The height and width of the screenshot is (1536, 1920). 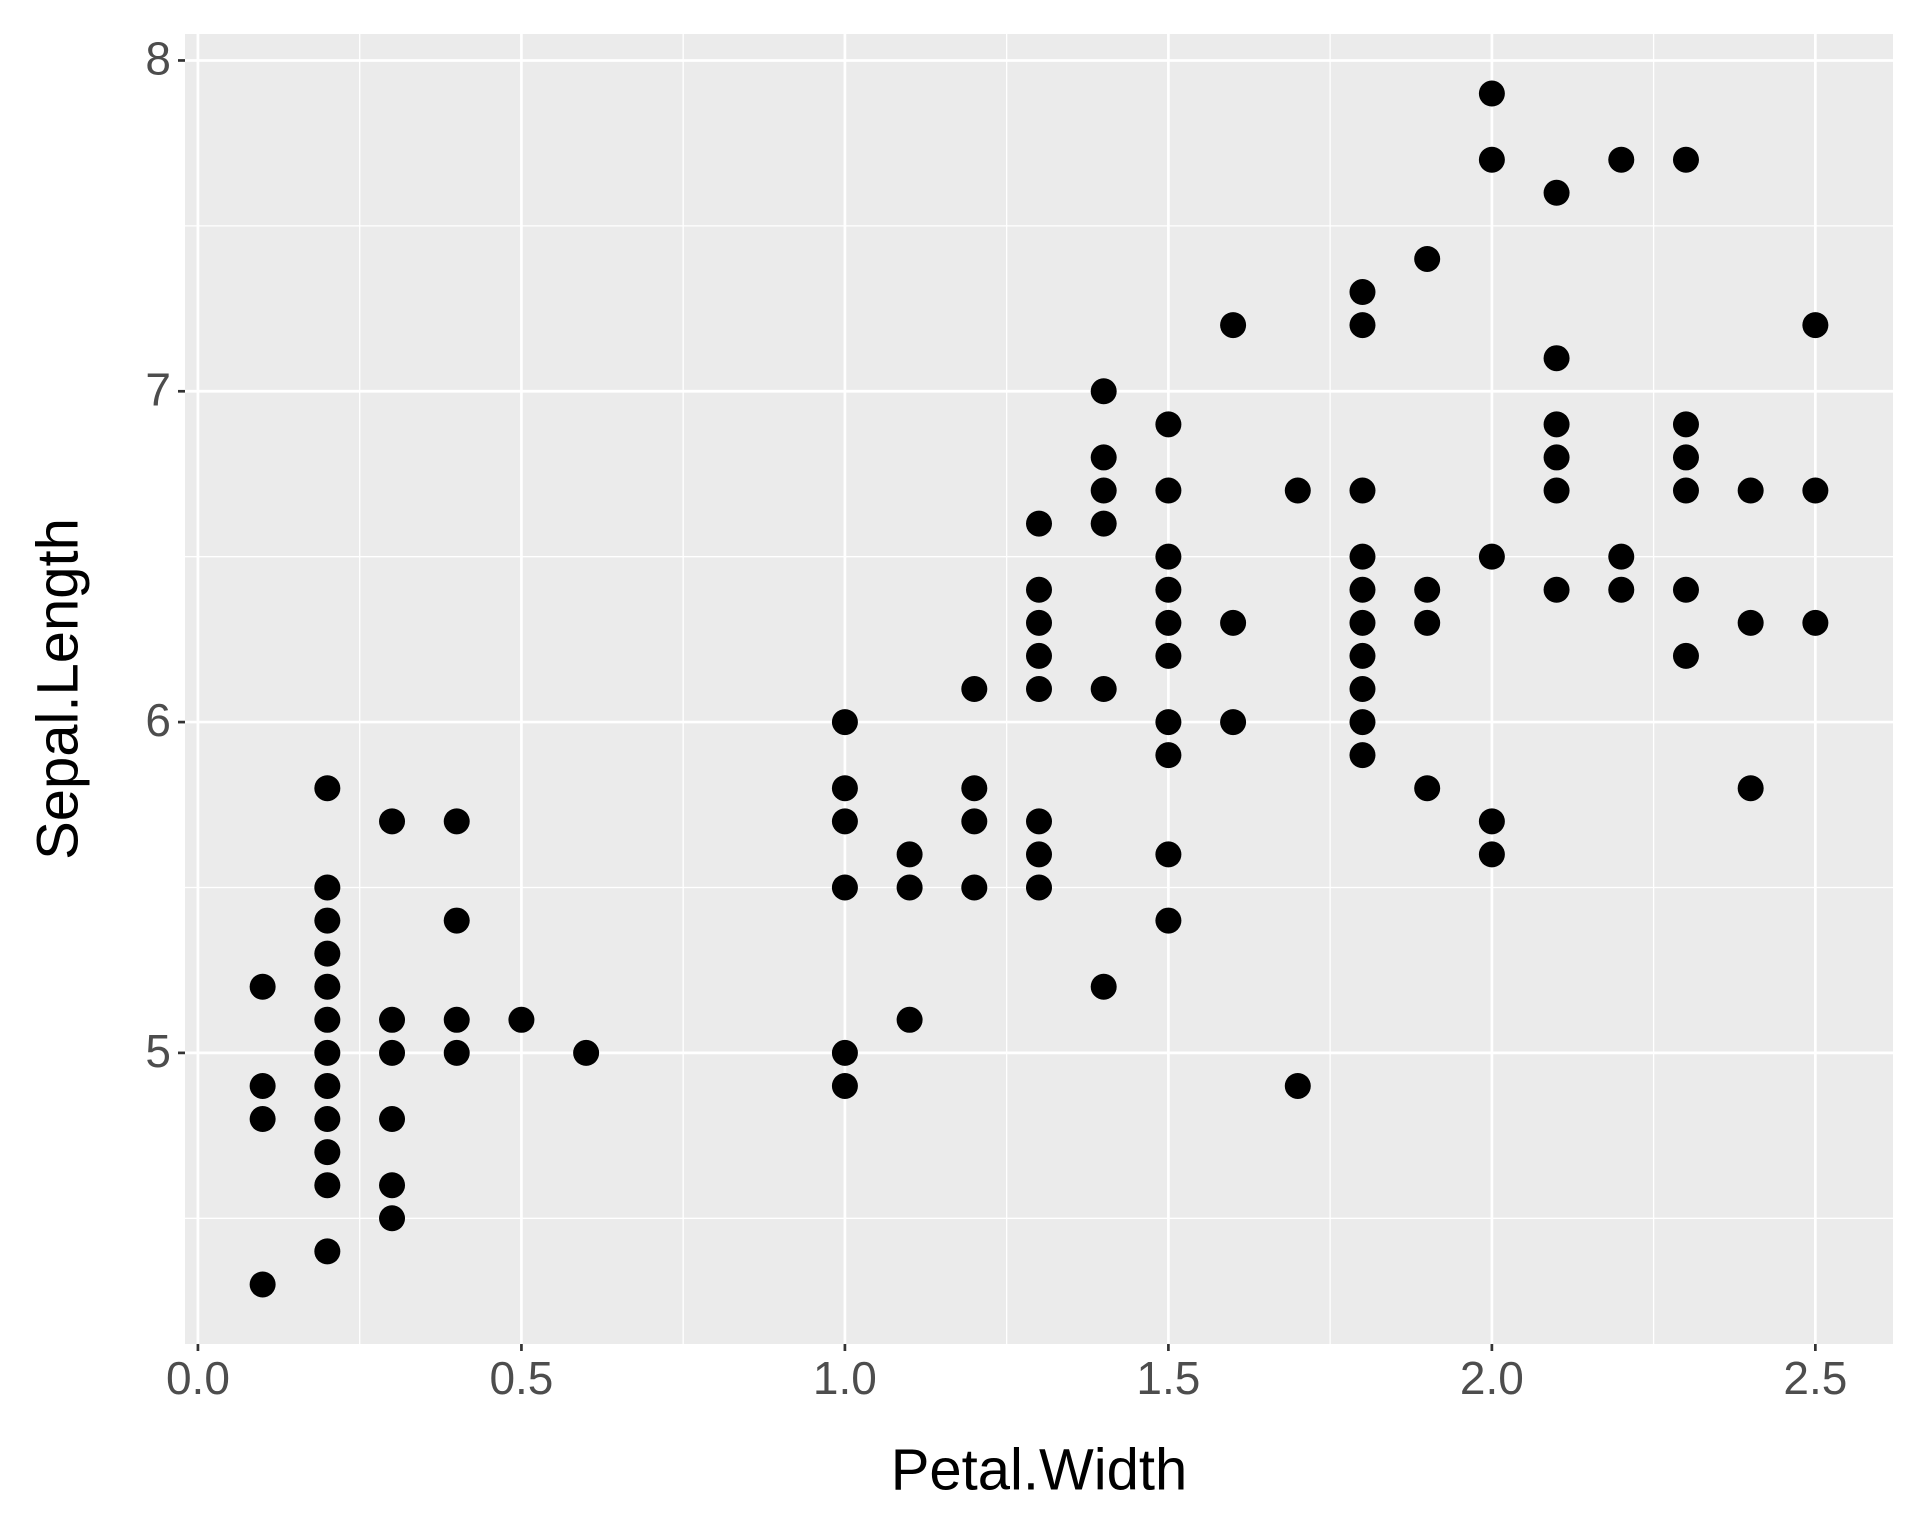 What do you see at coordinates (1039, 1469) in the screenshot?
I see `x-axis-title: Petal.Width` at bounding box center [1039, 1469].